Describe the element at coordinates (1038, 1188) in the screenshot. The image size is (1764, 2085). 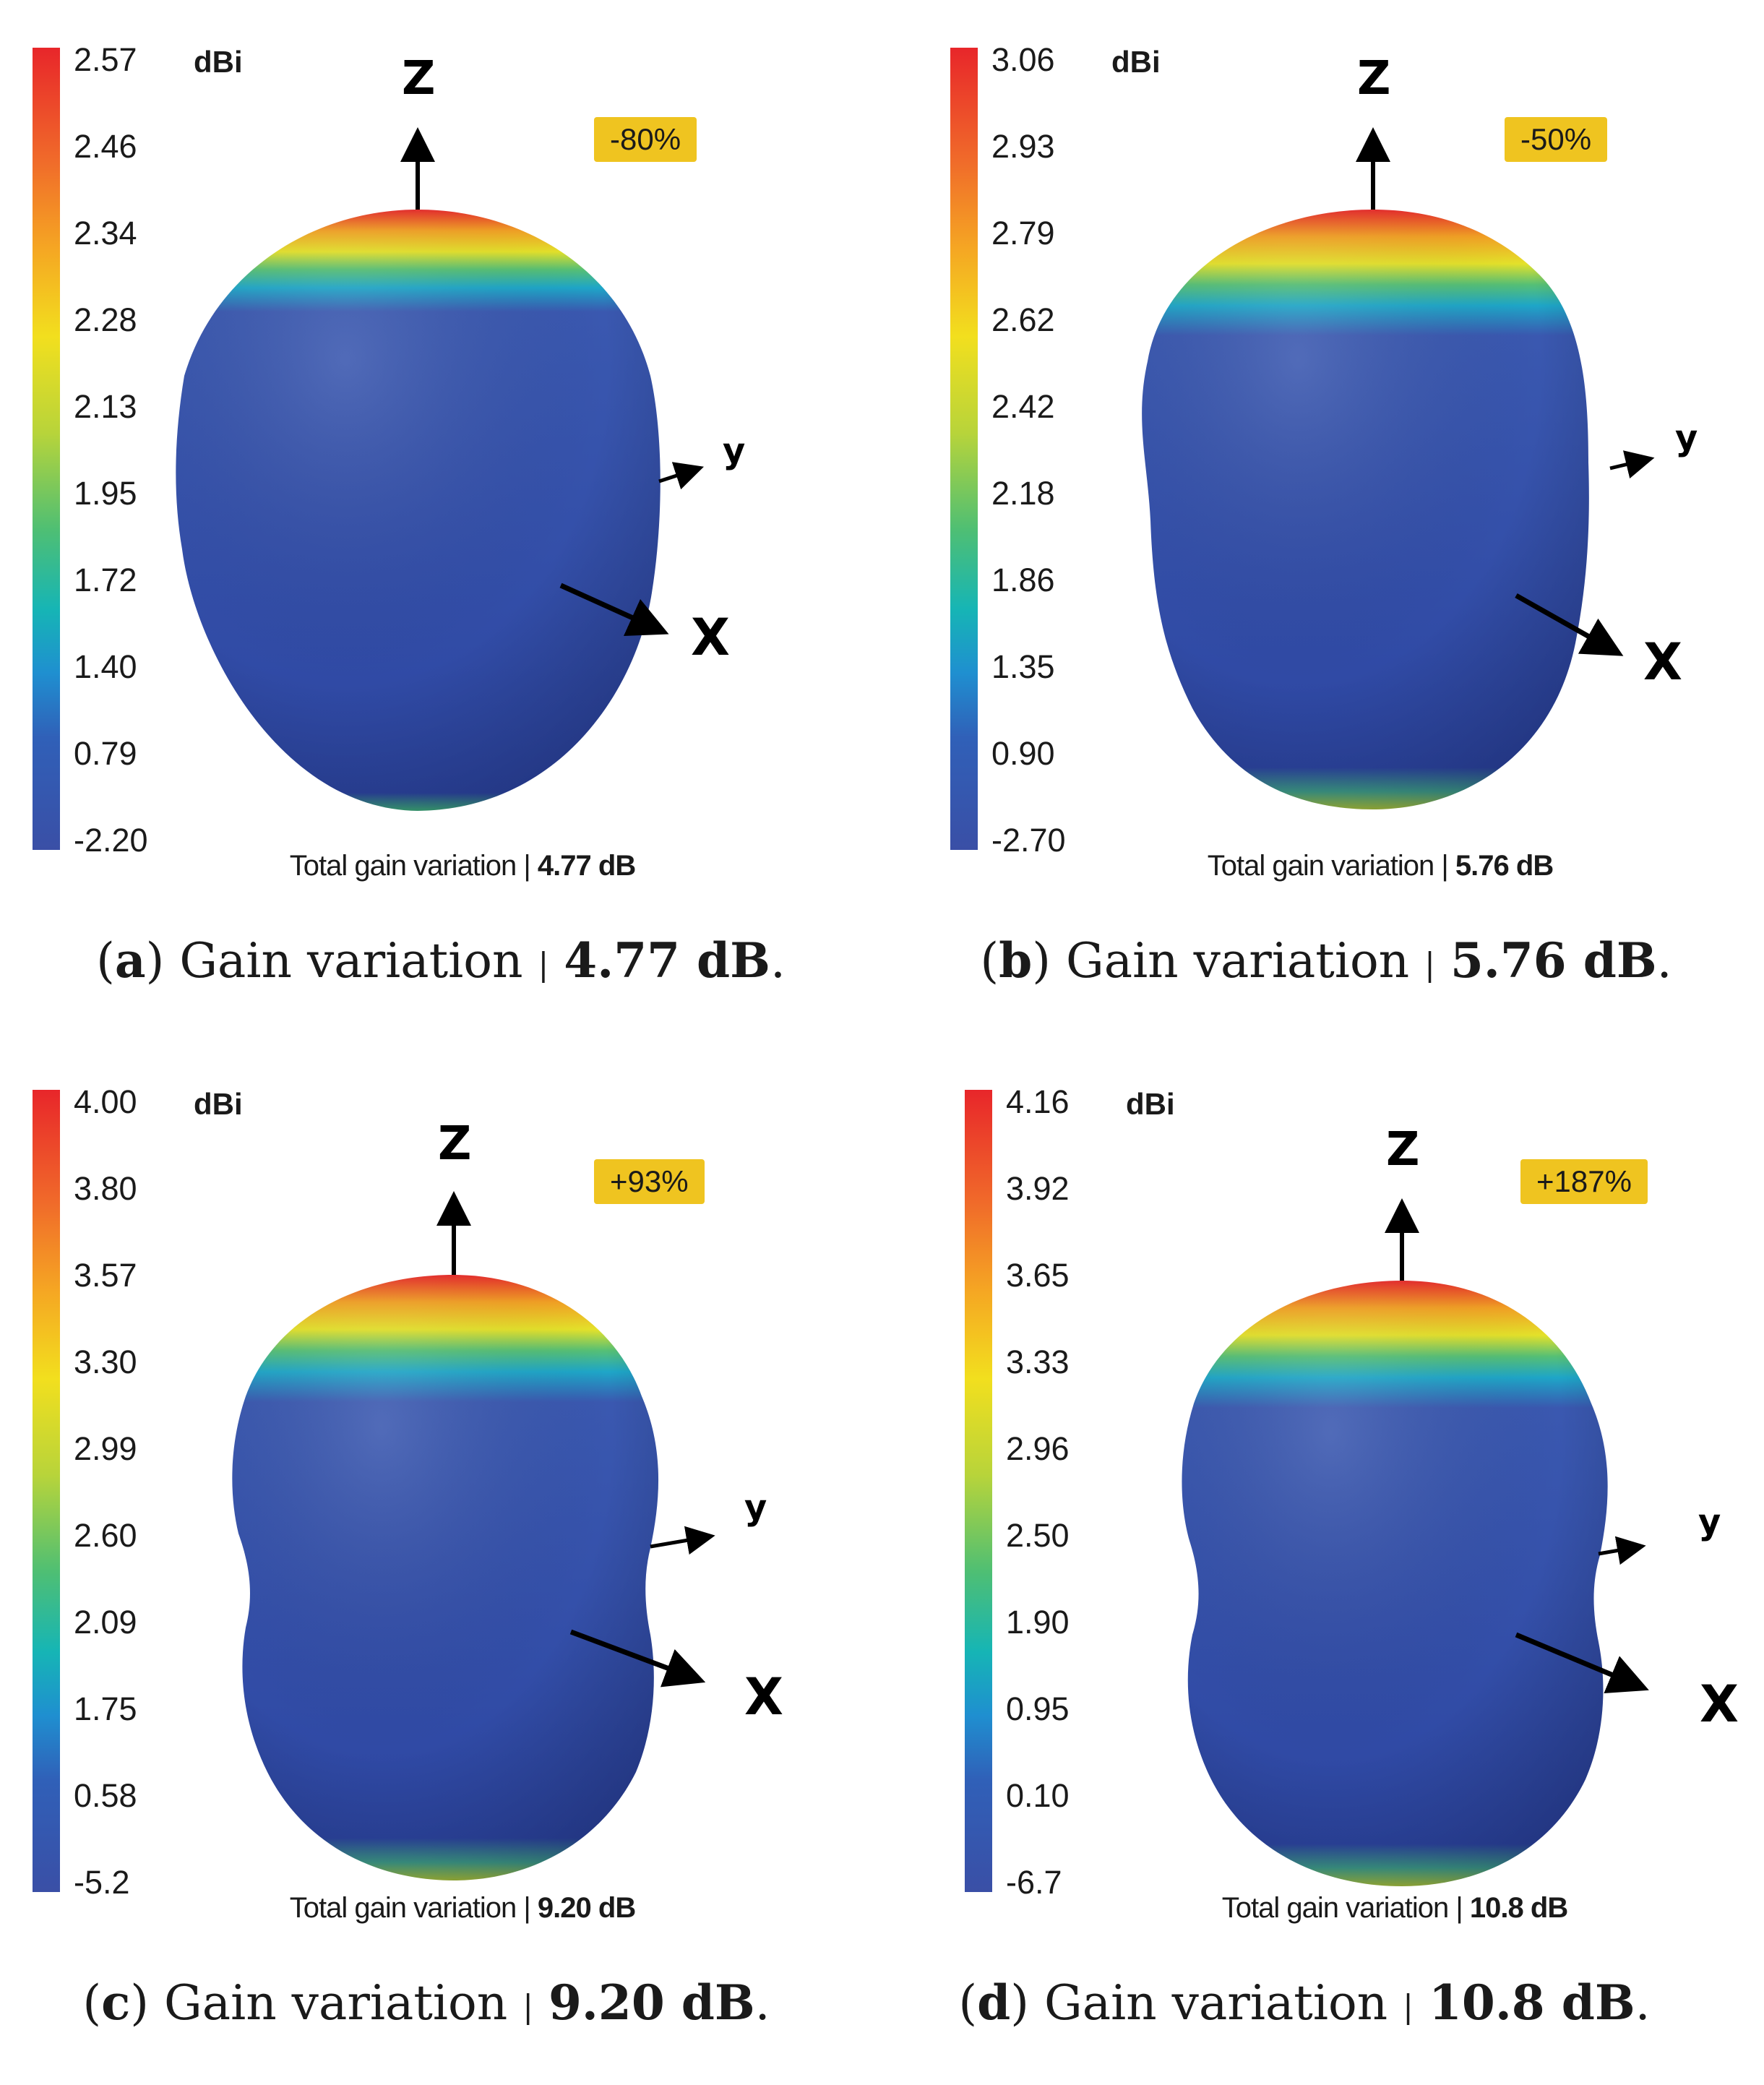
I see `colorbar-tick: 3.92` at that location.